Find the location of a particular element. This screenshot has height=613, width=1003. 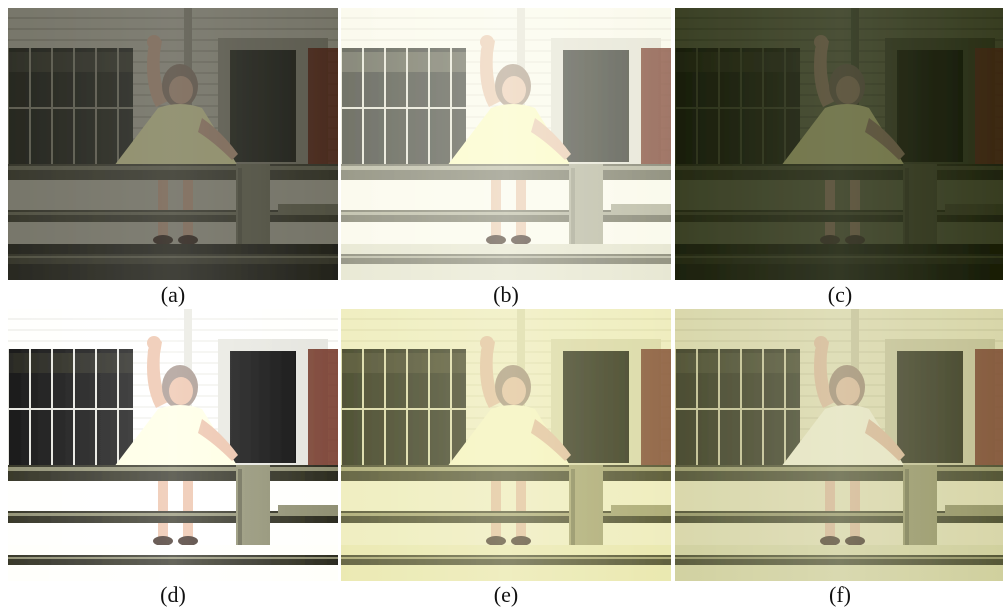

image-panel-b is located at coordinates (506, 144).